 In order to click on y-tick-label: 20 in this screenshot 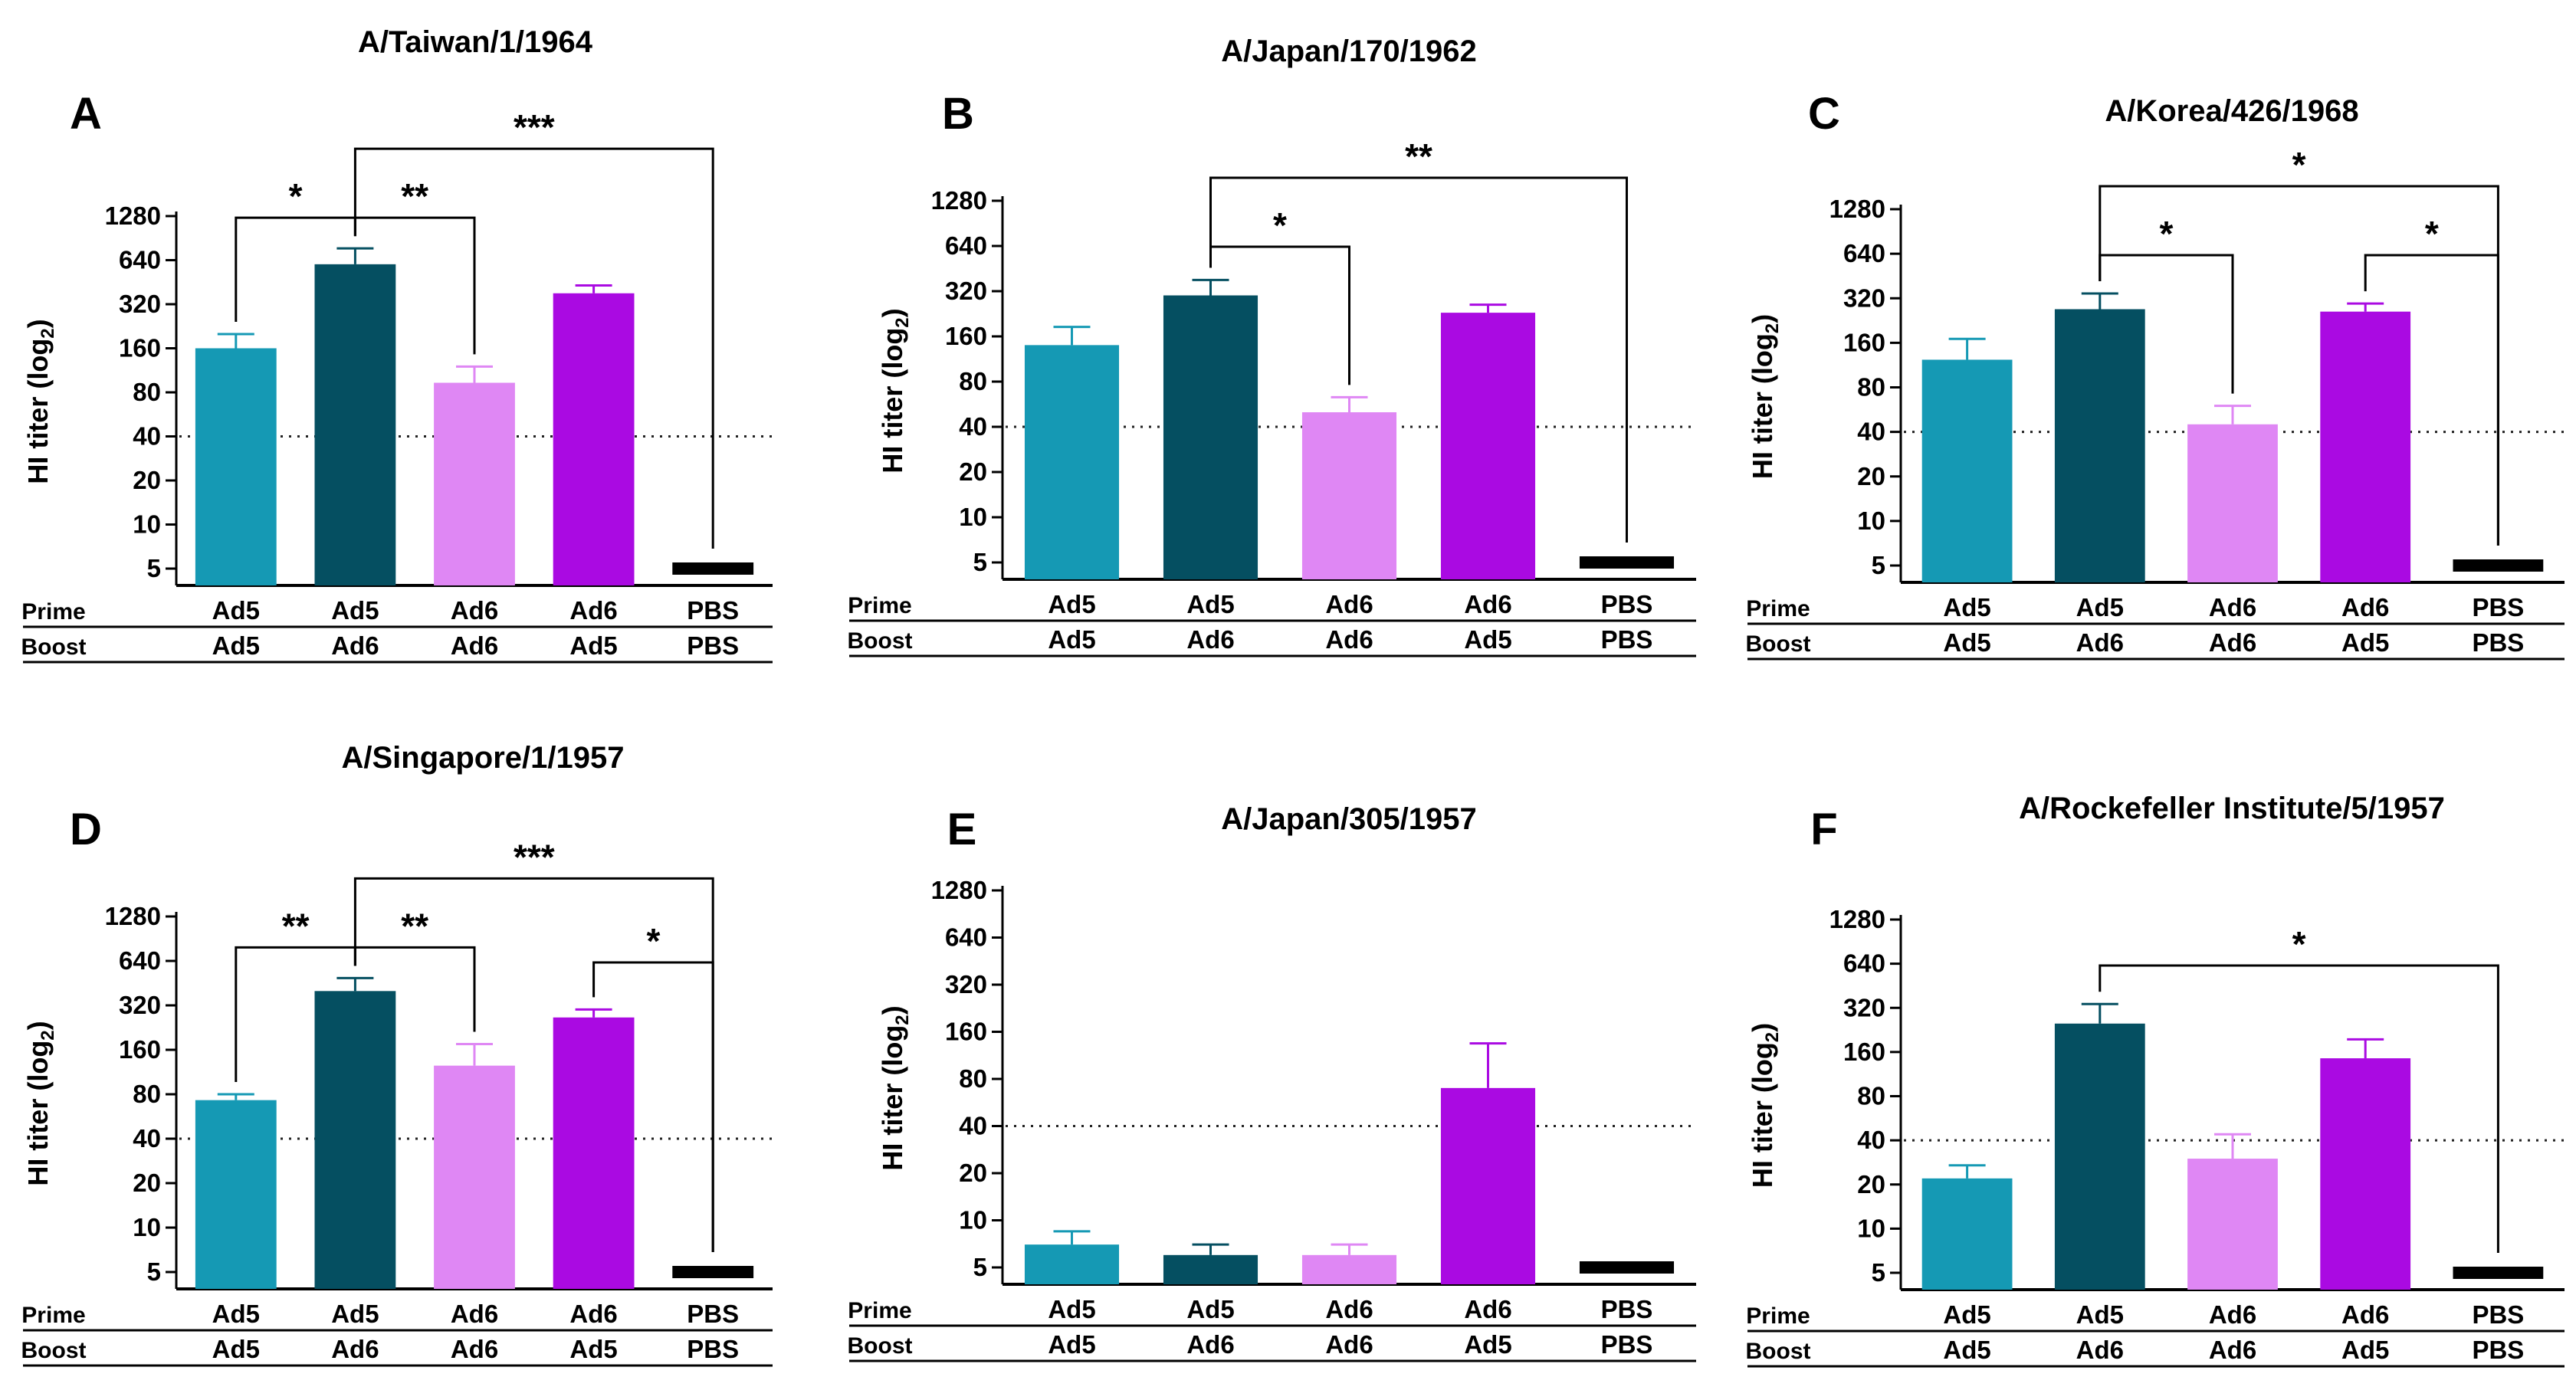, I will do `click(973, 471)`.